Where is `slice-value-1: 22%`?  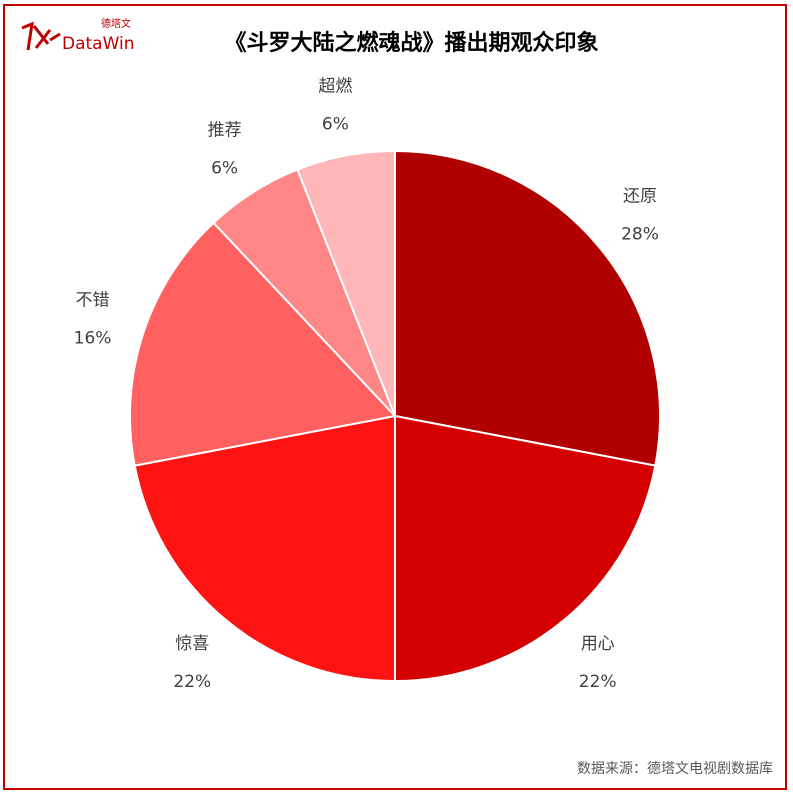 slice-value-1: 22% is located at coordinates (598, 682).